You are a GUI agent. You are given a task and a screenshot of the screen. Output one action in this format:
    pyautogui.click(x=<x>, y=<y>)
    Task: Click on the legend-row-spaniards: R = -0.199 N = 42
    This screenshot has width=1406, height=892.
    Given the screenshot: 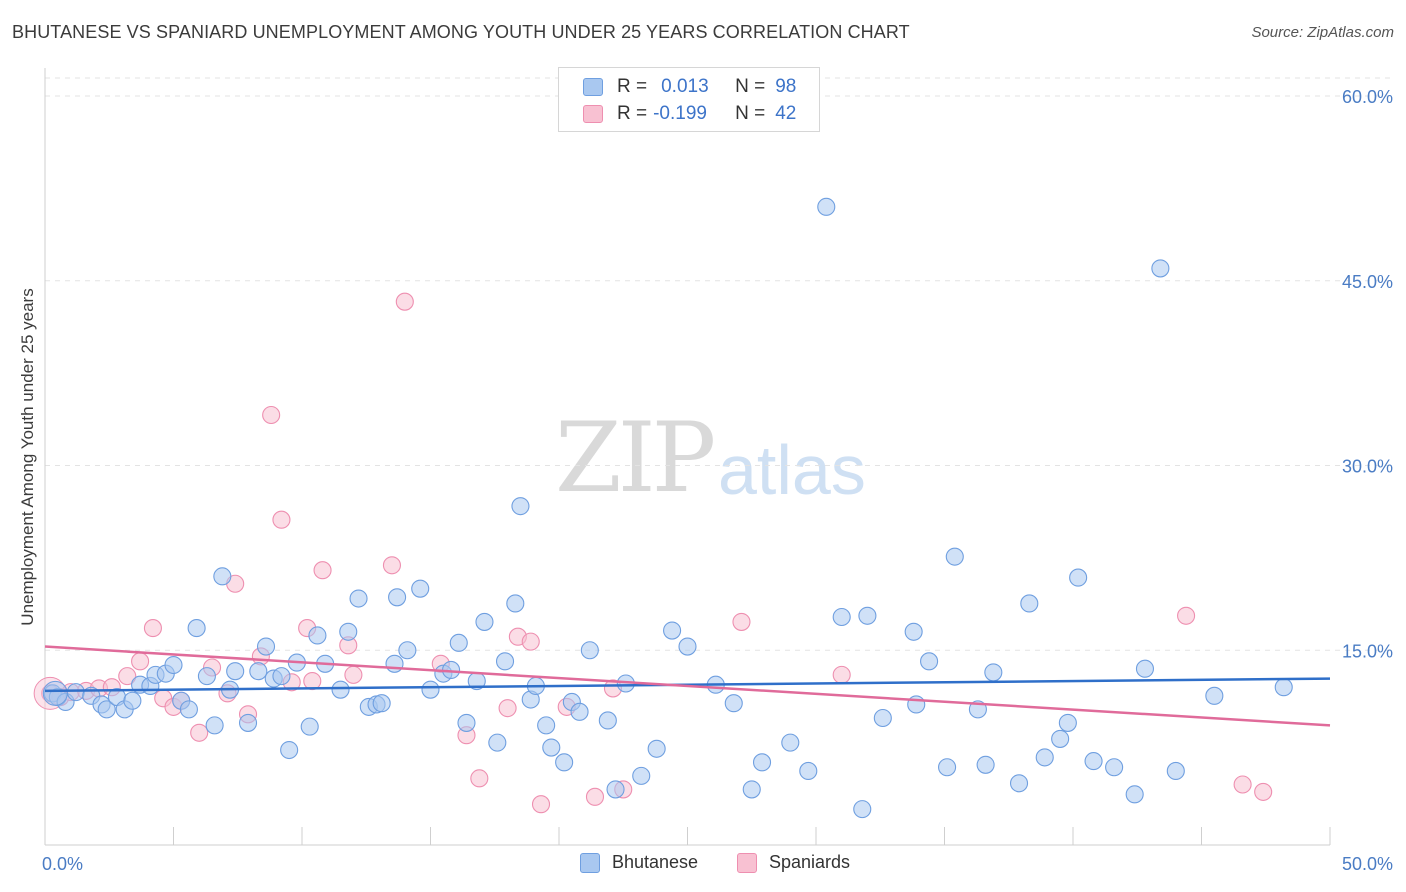 What is the action you would take?
    pyautogui.click(x=689, y=114)
    